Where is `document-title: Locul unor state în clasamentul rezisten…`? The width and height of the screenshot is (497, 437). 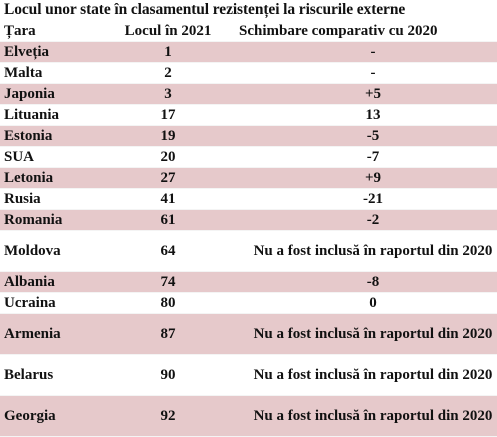
document-title: Locul unor state în clasamentul rezisten… is located at coordinates (205, 9).